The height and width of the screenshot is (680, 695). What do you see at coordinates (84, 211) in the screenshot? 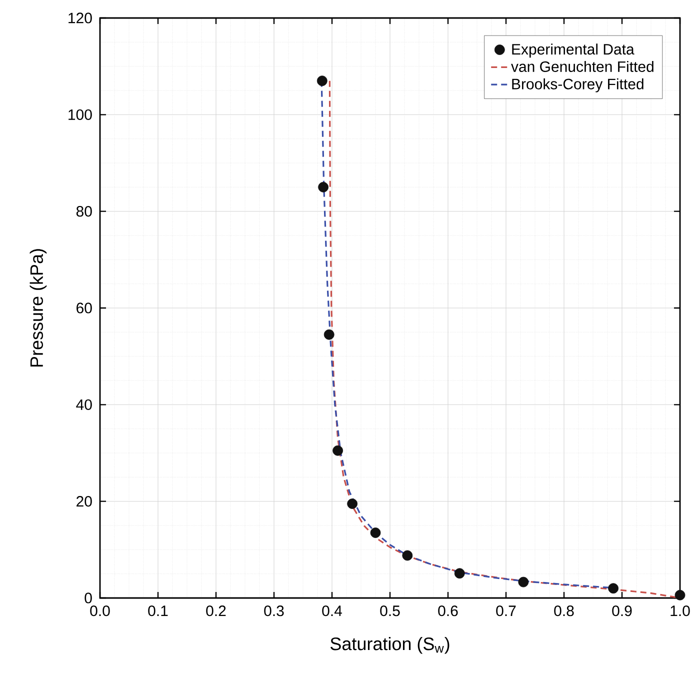
I see `y-tick-label: 80` at bounding box center [84, 211].